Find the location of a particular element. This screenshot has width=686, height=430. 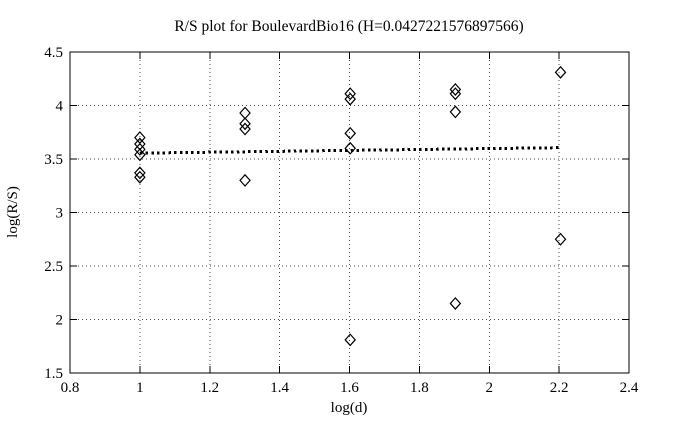

x-tick-label: 2 is located at coordinates (490, 388).